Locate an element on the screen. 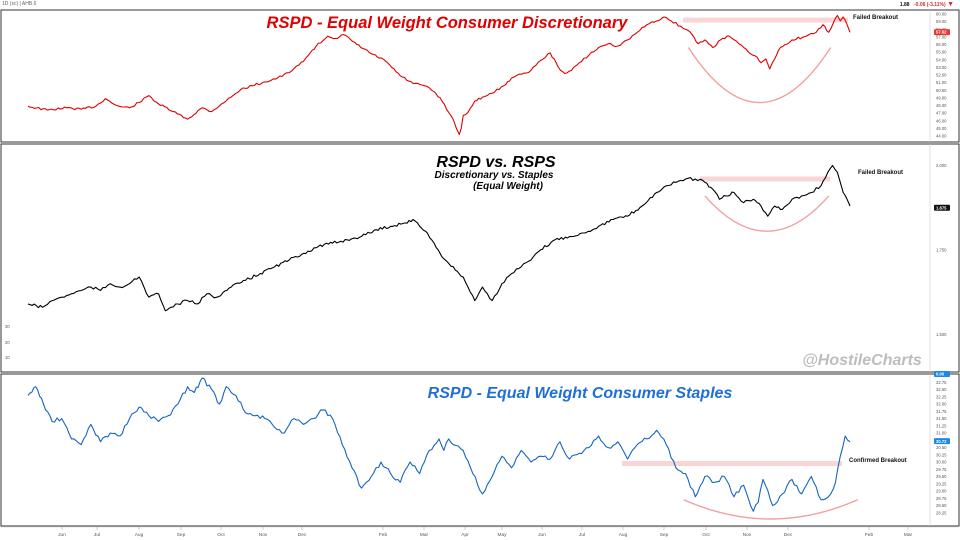  y-tick-label: 29.50 is located at coordinates (941, 476).